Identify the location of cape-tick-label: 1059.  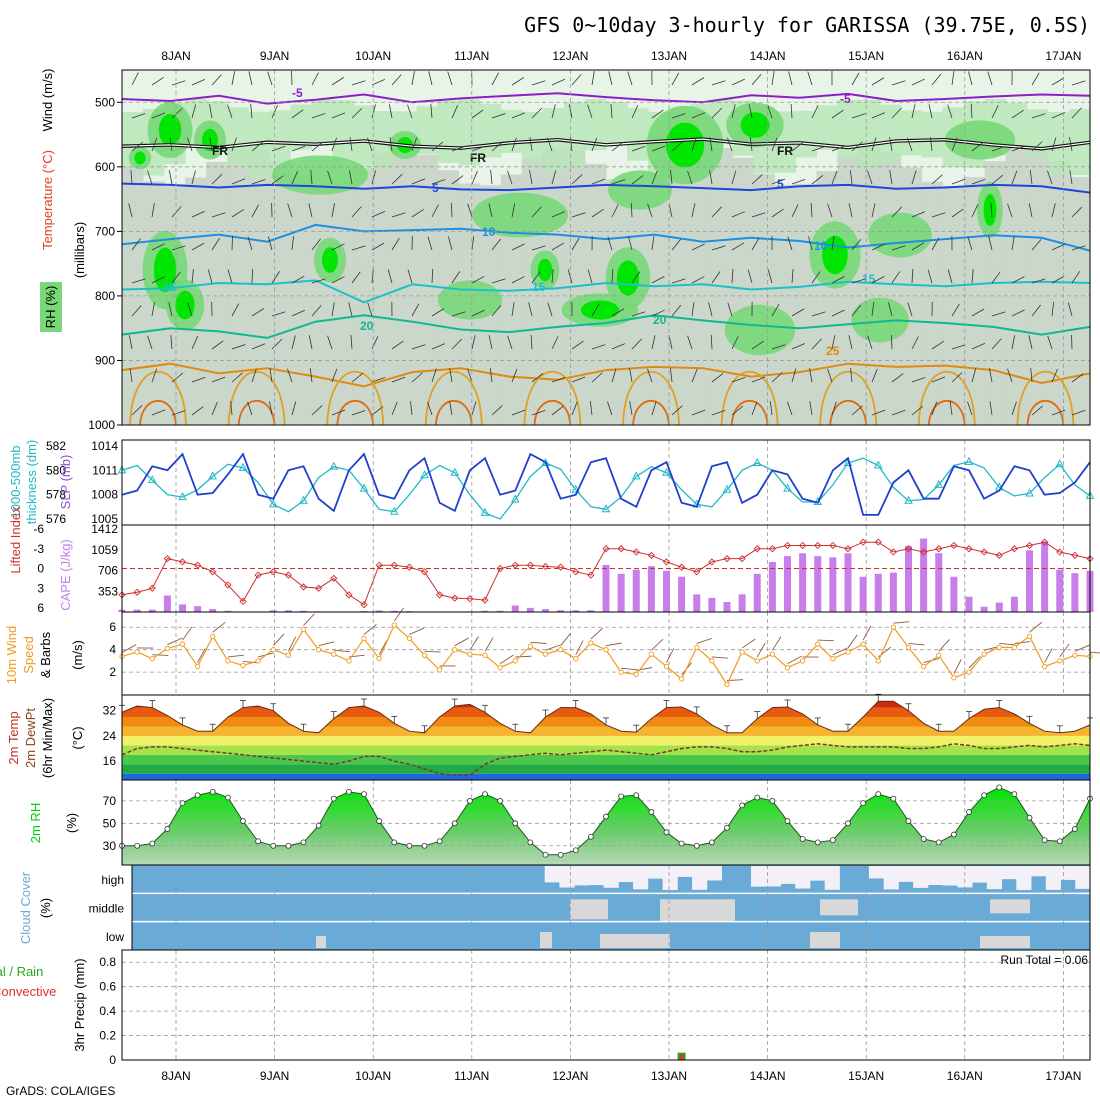
(104, 550).